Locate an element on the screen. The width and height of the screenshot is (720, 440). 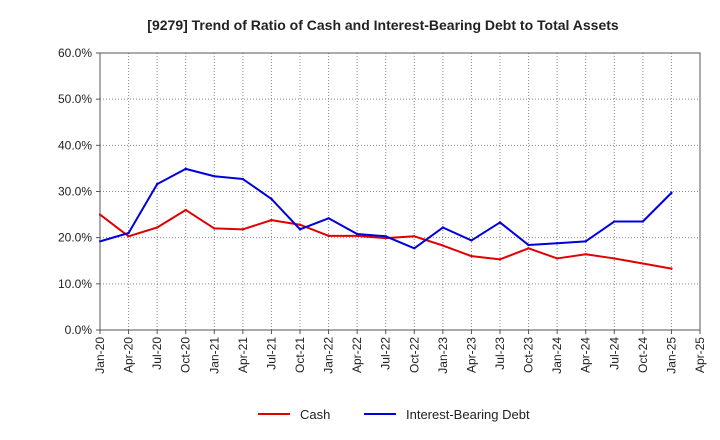
x-tick-label: Jul-22 is located at coordinates (386, 353).